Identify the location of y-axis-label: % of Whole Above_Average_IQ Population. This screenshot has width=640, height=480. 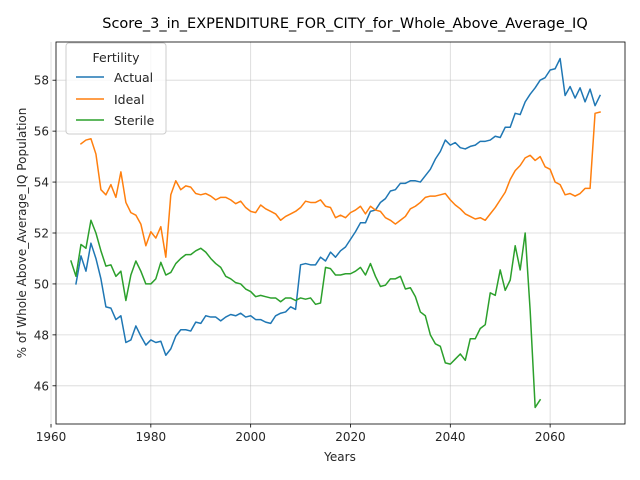
(22, 233).